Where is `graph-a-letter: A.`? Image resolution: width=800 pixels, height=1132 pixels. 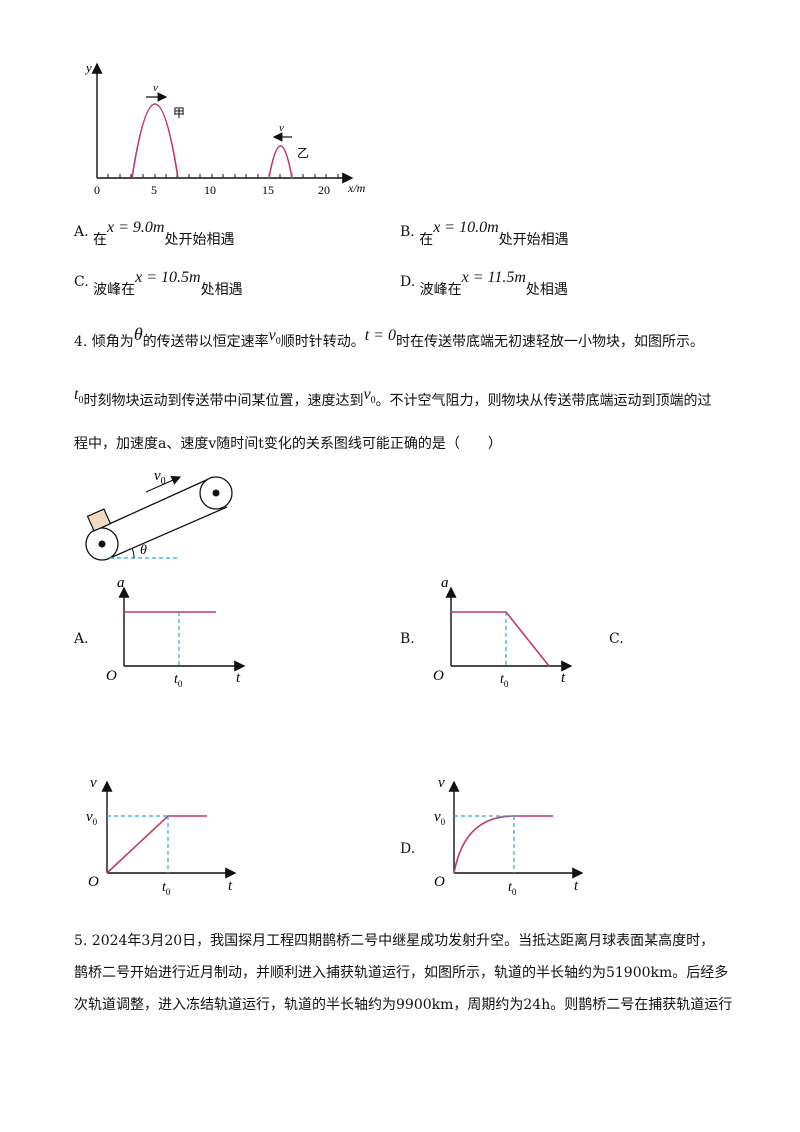
graph-a-letter: A. is located at coordinates (81, 639).